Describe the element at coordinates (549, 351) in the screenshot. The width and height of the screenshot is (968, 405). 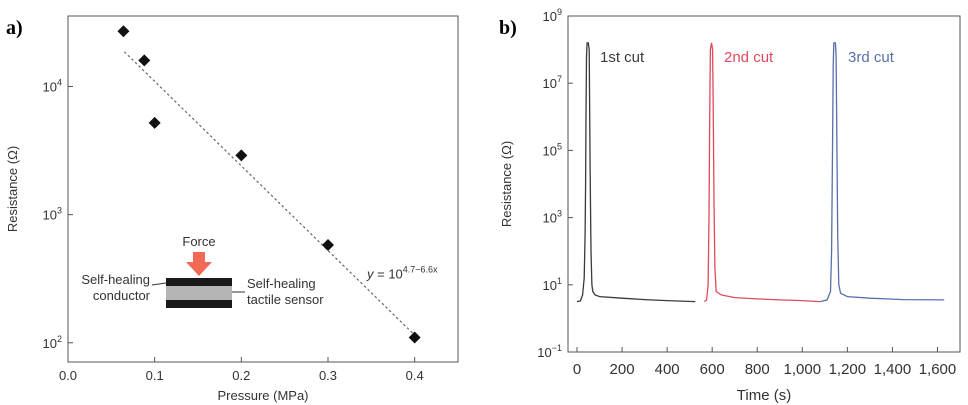
I see `y-tick-label: 10⁻¹` at that location.